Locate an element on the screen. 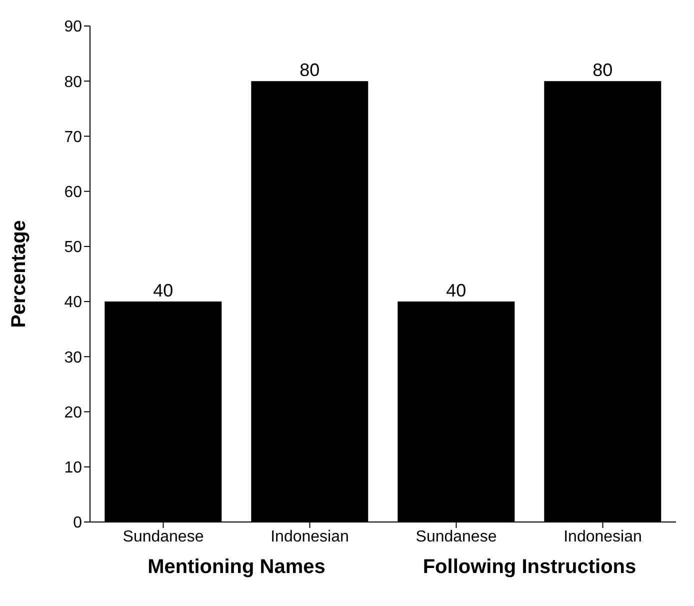  y-tick-label: 70 is located at coordinates (73, 137).